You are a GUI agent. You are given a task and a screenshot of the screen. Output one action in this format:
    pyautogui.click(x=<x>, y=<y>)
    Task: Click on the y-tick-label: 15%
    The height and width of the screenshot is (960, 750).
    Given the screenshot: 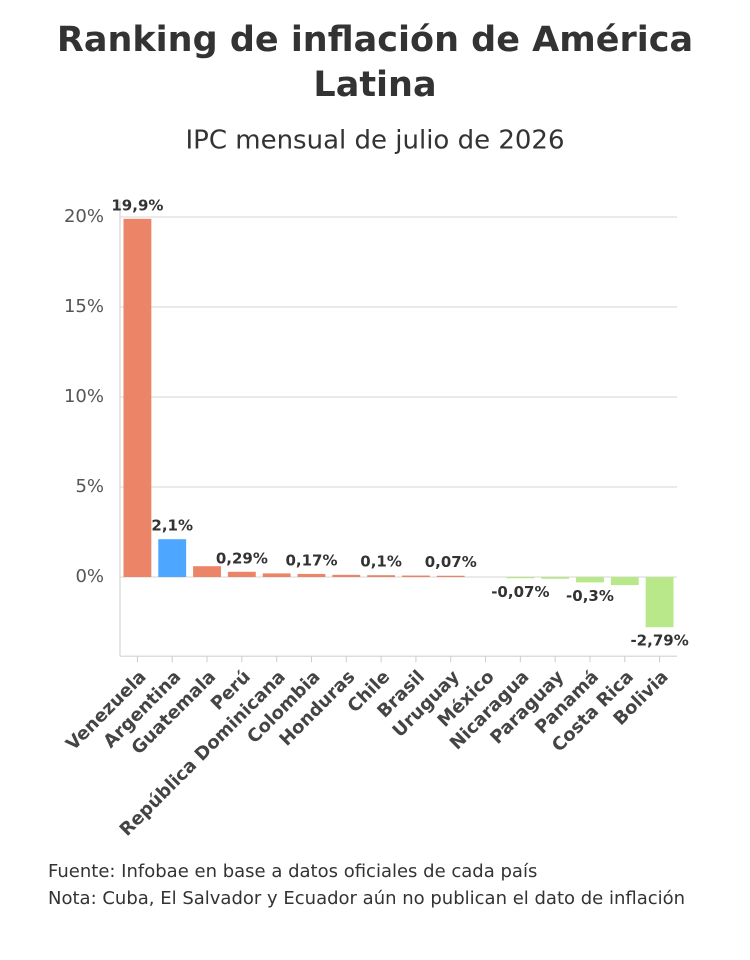 What is the action you would take?
    pyautogui.click(x=84, y=306)
    